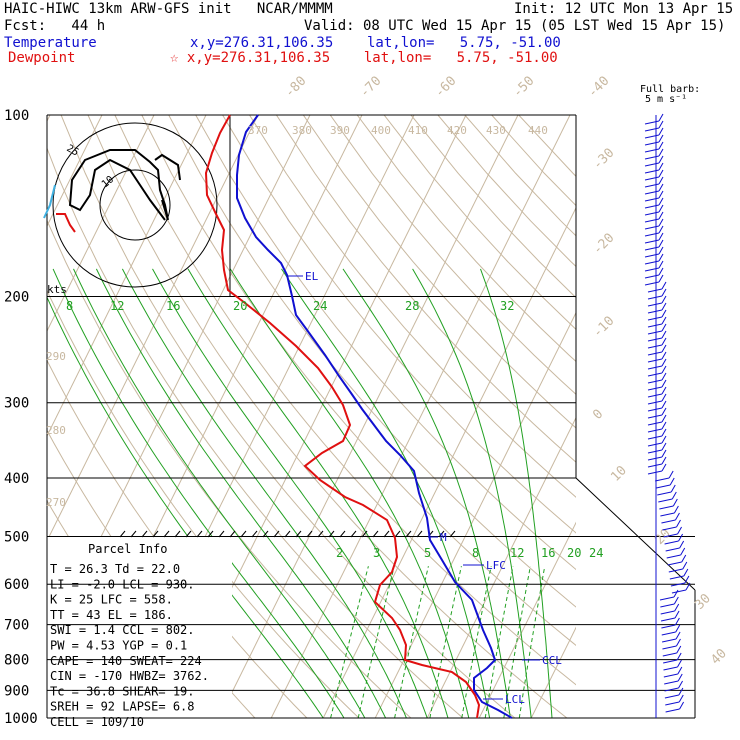  Describe the element at coordinates (320, 306) in the screenshot. I see `moist-adiabat-label: 24` at that location.